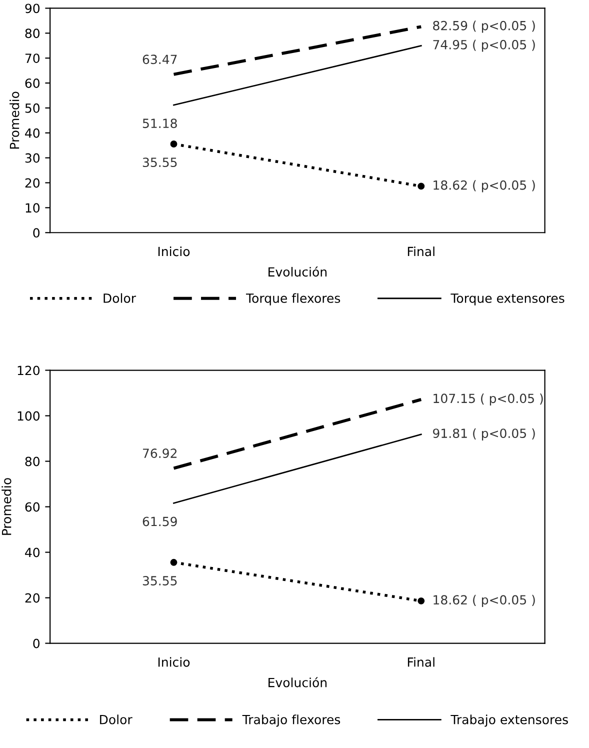  What do you see at coordinates (484, 26) in the screenshot?
I see `data-label: 82.59 ( p<0.05 )` at bounding box center [484, 26].